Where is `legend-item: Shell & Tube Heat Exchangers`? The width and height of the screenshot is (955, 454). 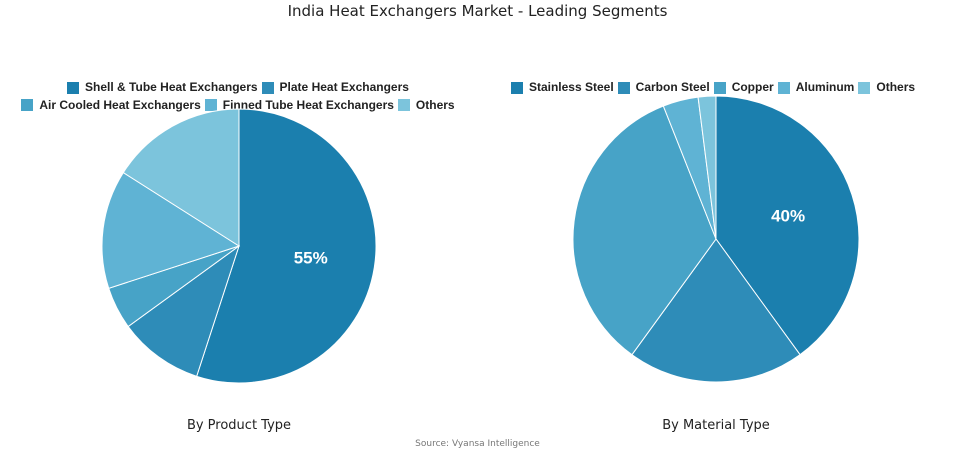 legend-item: Shell & Tube Heat Exchangers is located at coordinates (162, 87).